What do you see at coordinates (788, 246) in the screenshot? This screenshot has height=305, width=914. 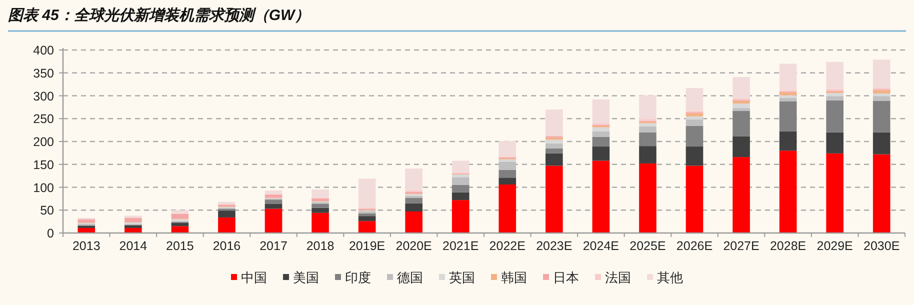 I see `x-tick-label: 2028E` at bounding box center [788, 246].